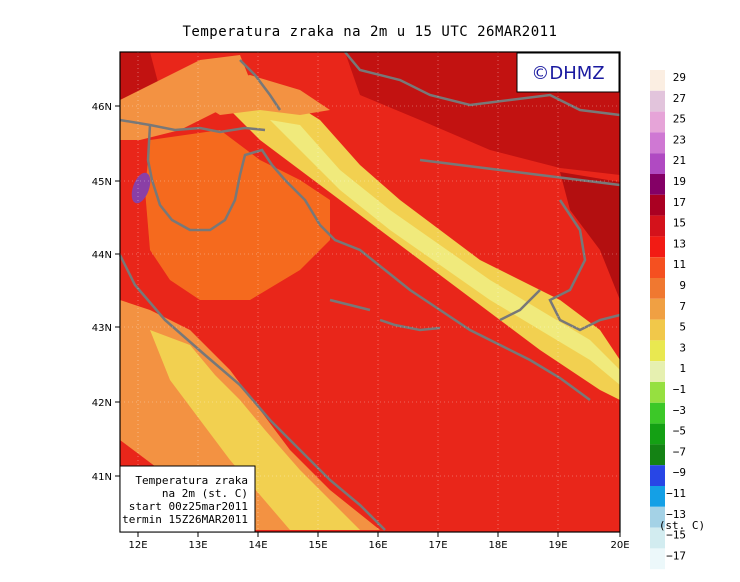 The image size is (740, 582). What do you see at coordinates (205, 493) in the screenshot?
I see `info-line: na 2m (st. C)` at bounding box center [205, 493].